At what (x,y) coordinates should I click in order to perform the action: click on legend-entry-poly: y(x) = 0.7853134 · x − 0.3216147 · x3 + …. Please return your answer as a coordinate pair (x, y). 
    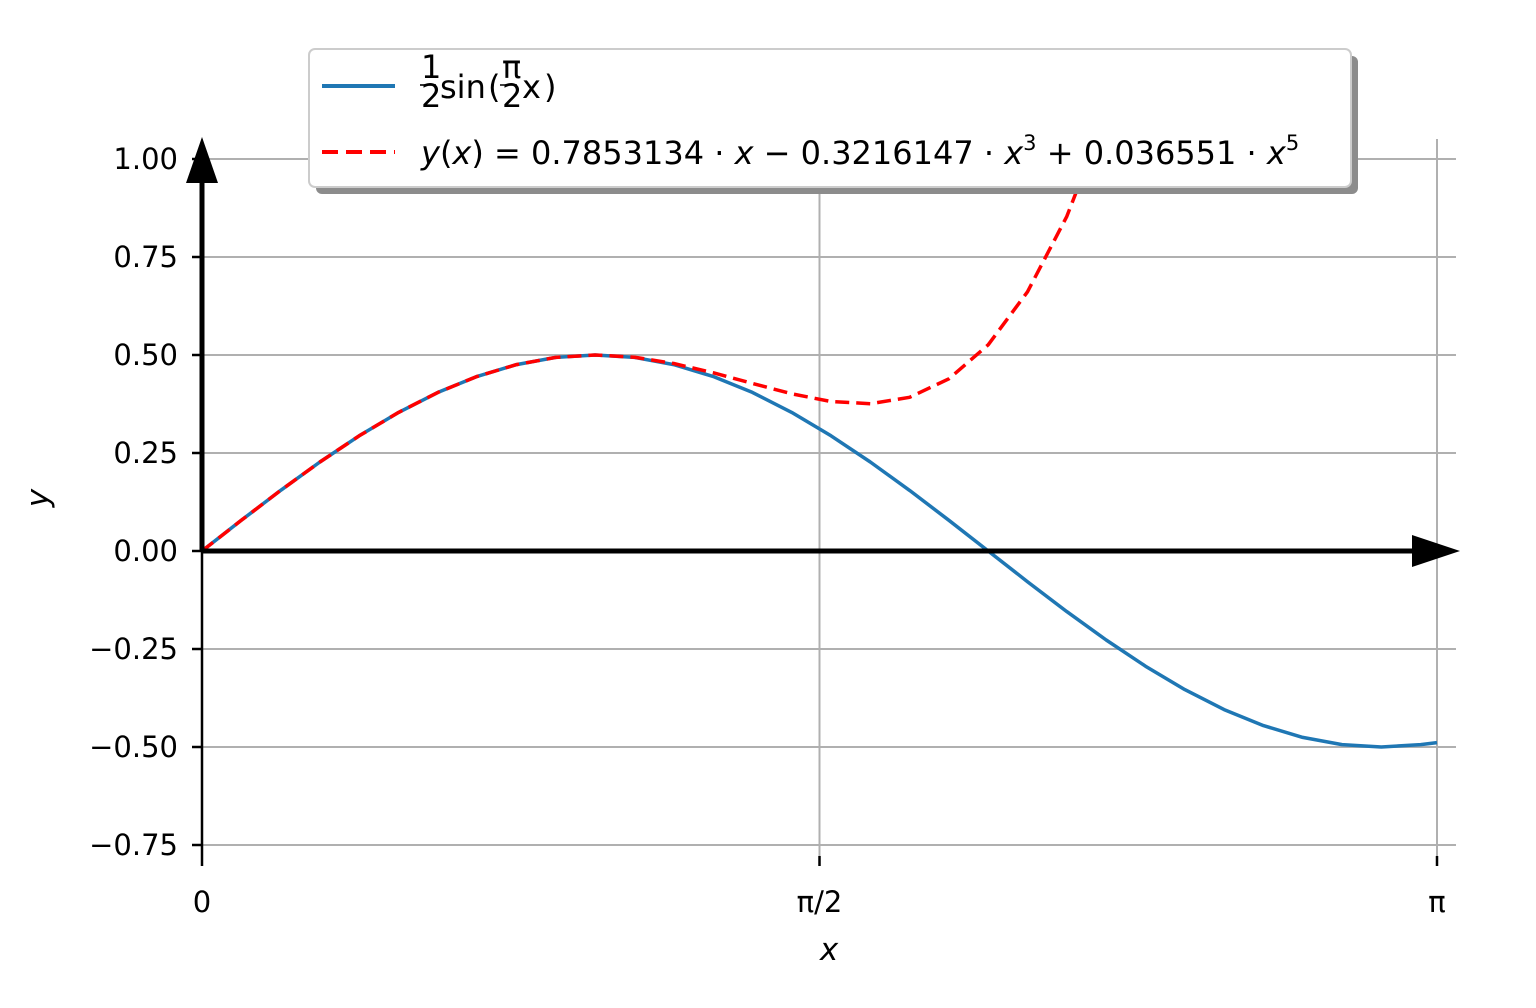
    Looking at the image, I should click on (859, 151).